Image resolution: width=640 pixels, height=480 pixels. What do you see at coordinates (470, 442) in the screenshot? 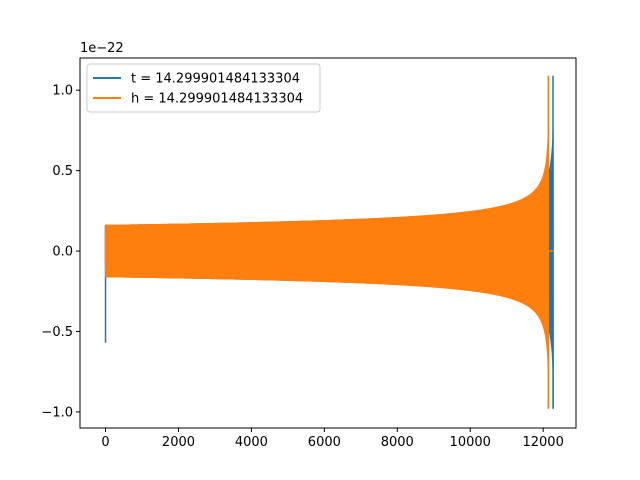
I see `x-tick-label: 10000` at bounding box center [470, 442].